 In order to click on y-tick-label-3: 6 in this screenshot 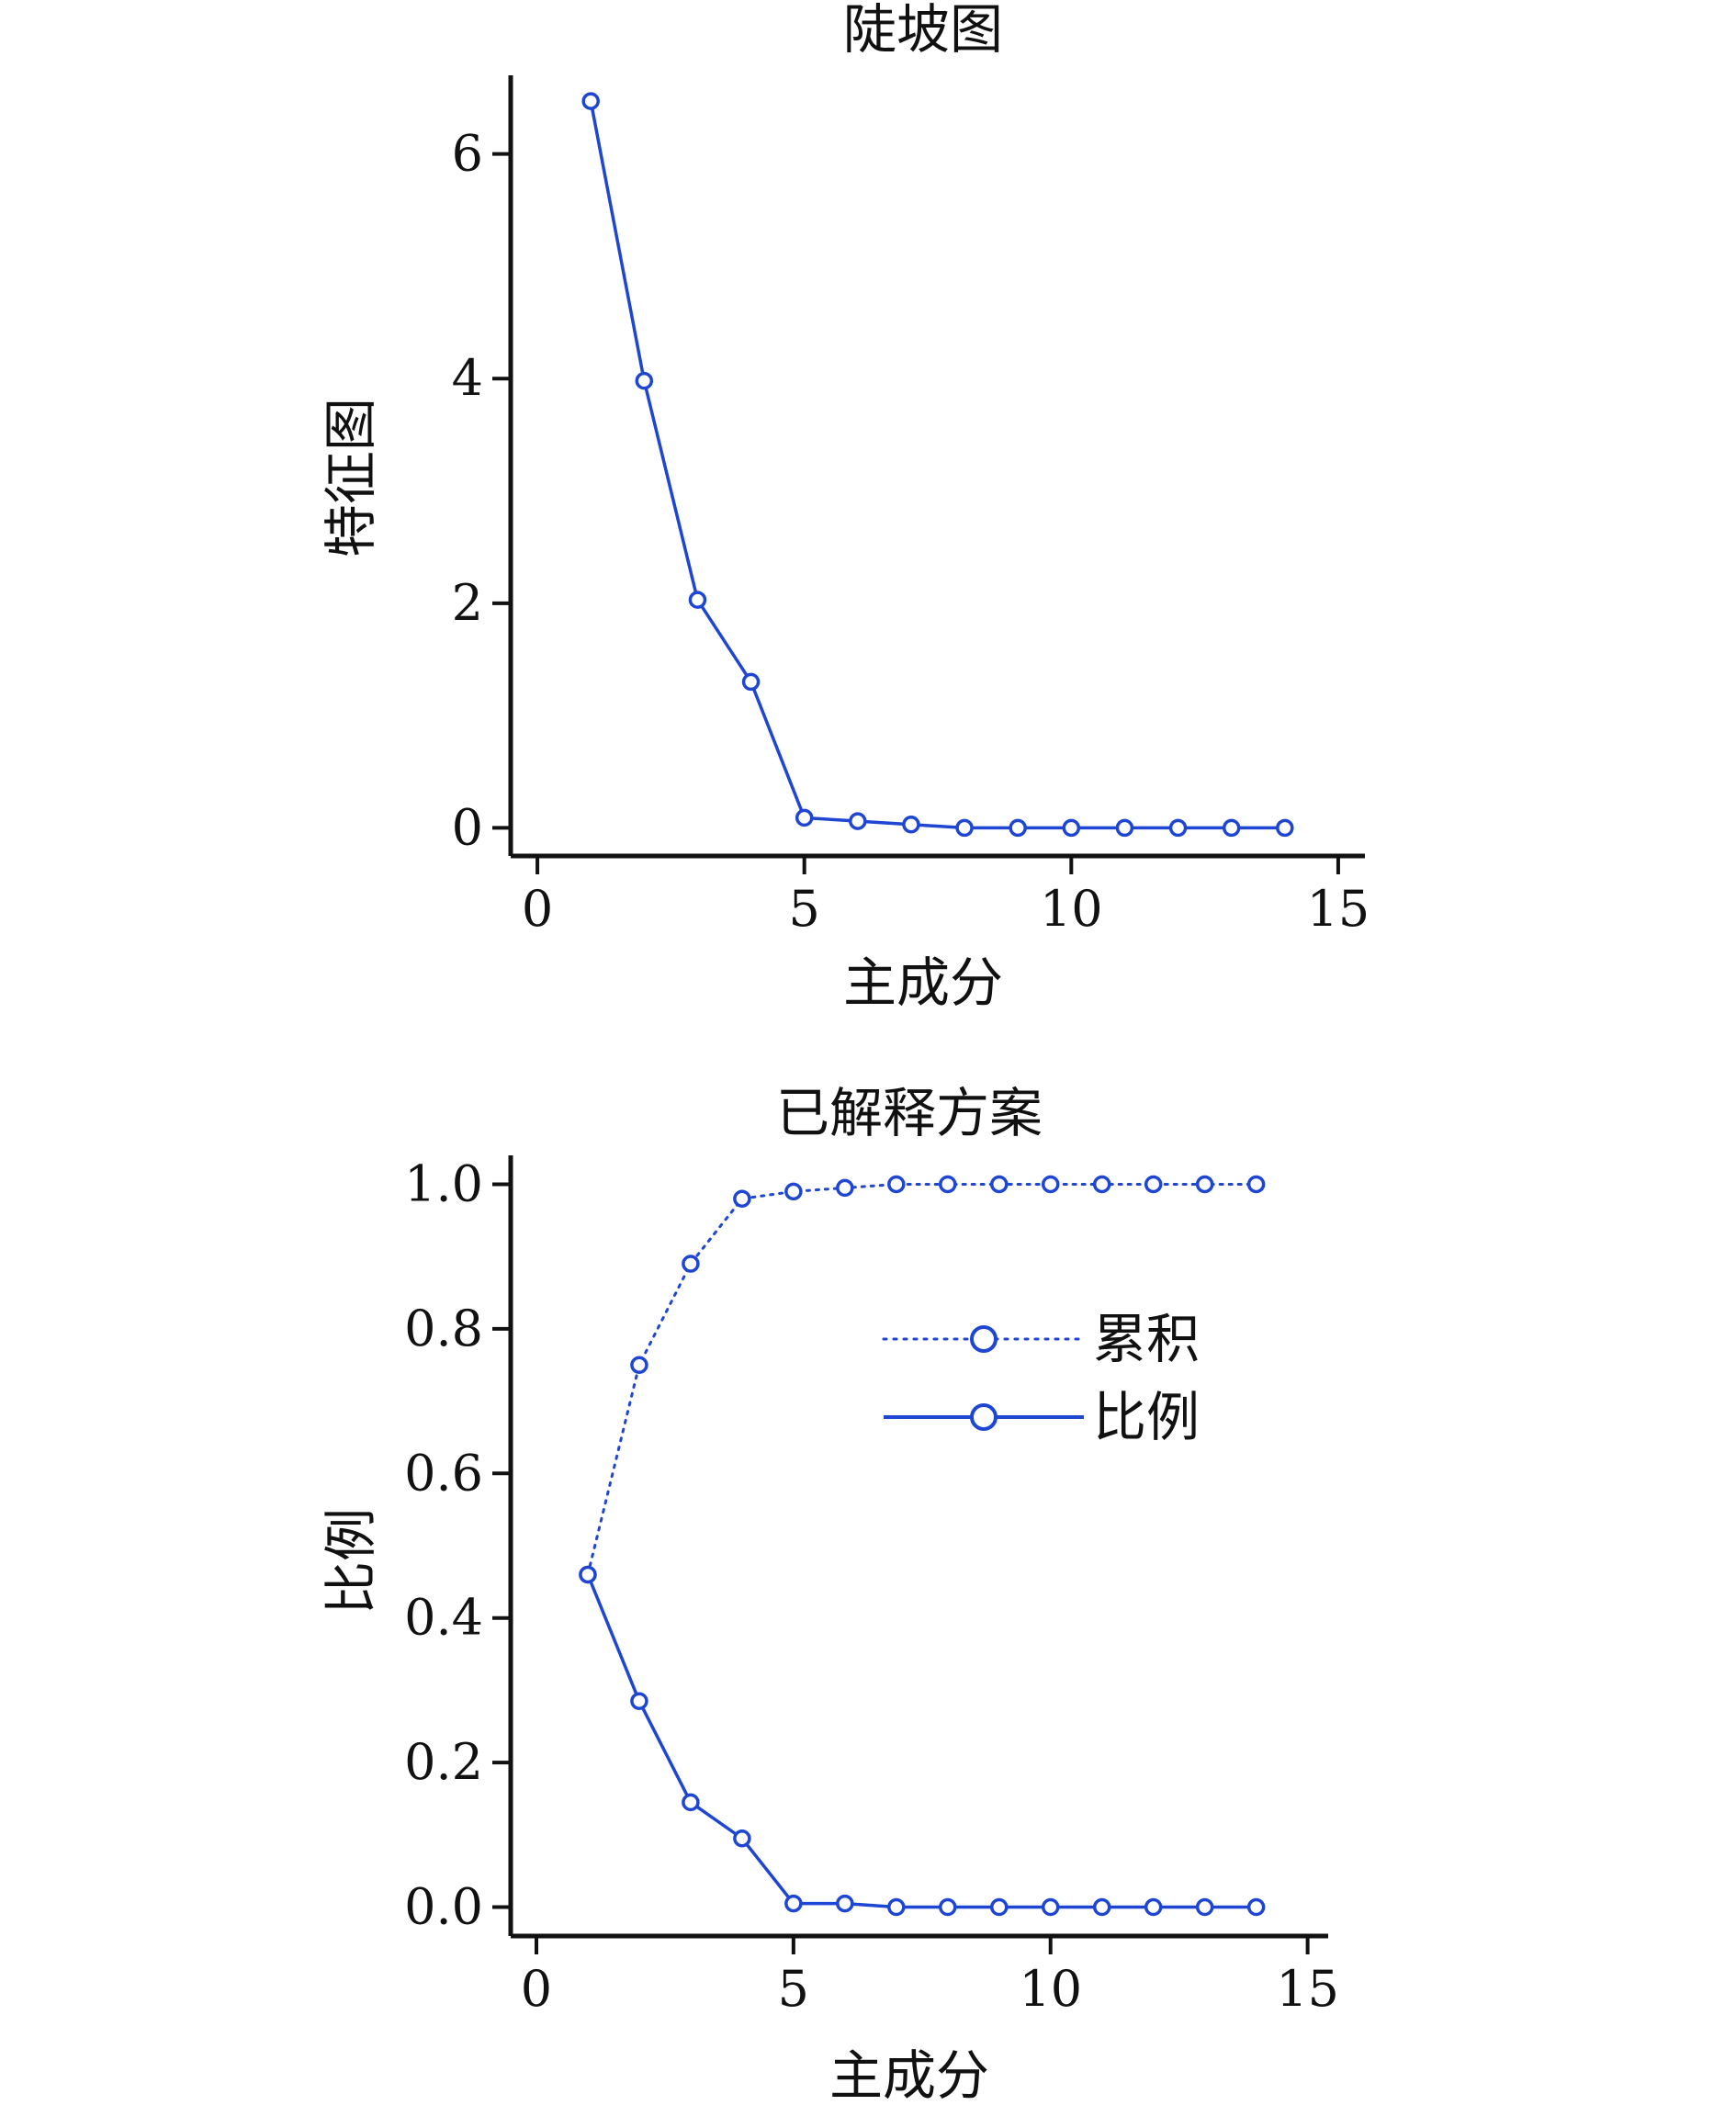, I will do `click(467, 154)`.